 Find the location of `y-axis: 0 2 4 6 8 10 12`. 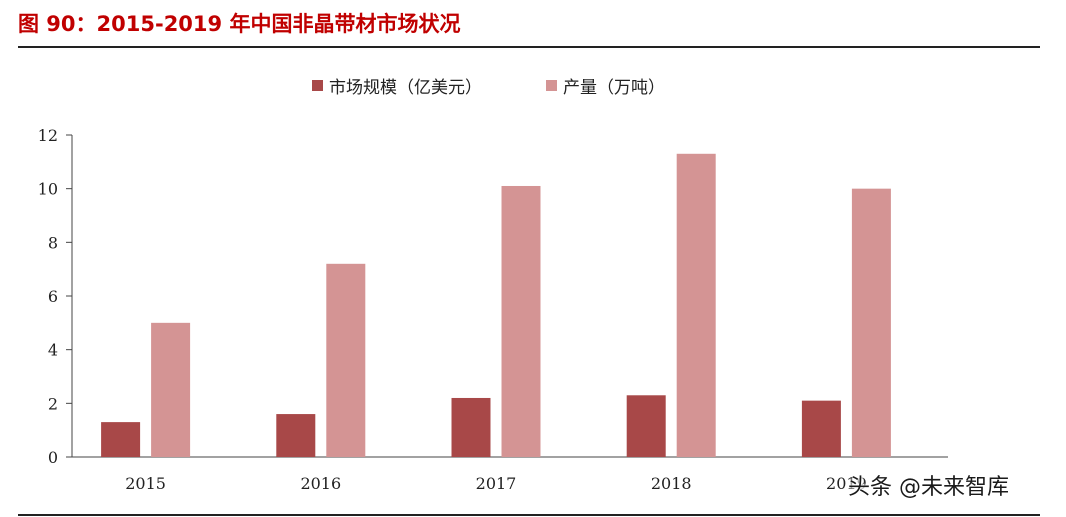

y-axis: 0 2 4 6 8 10 12 is located at coordinates (55, 296).